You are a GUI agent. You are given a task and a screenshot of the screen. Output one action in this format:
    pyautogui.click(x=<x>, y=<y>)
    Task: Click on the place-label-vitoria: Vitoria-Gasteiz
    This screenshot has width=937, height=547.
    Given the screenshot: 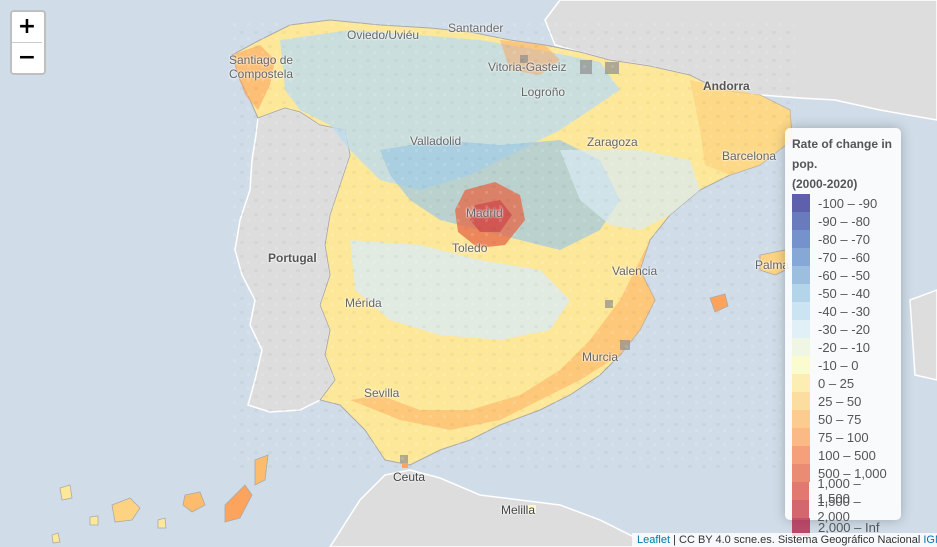 What is the action you would take?
    pyautogui.click(x=527, y=67)
    